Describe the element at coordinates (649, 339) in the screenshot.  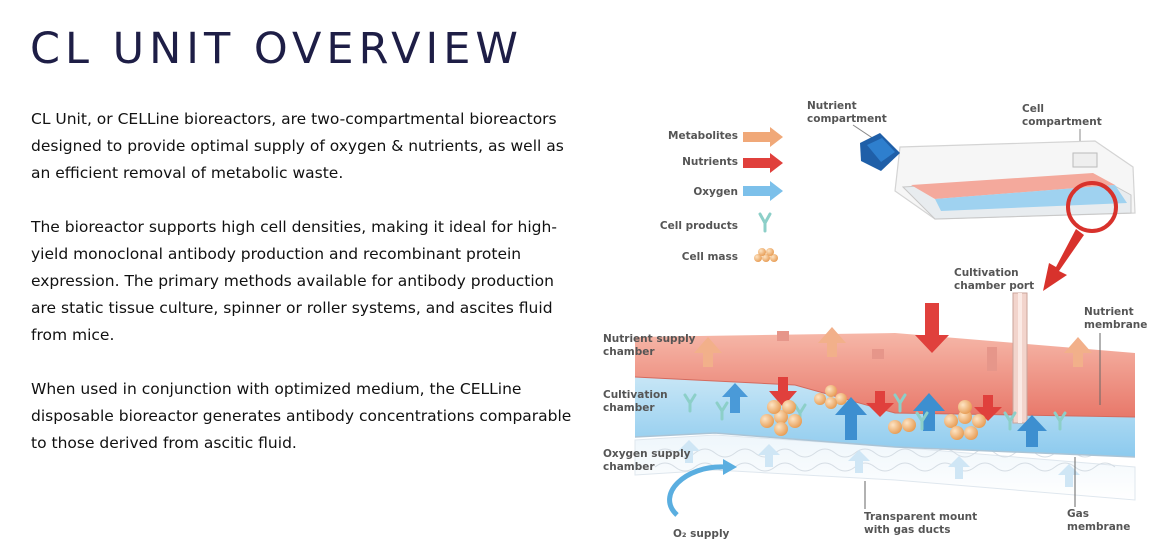
I see `nutrient-supply-label: Nutrient supply` at that location.